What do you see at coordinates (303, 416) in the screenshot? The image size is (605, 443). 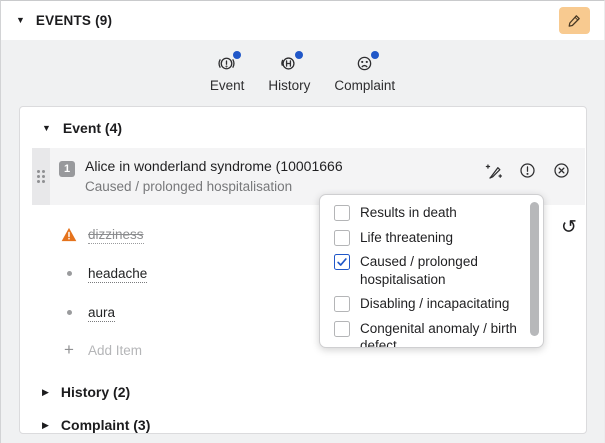 I see `section-header-complaint: ▶ Complaint (3)` at bounding box center [303, 416].